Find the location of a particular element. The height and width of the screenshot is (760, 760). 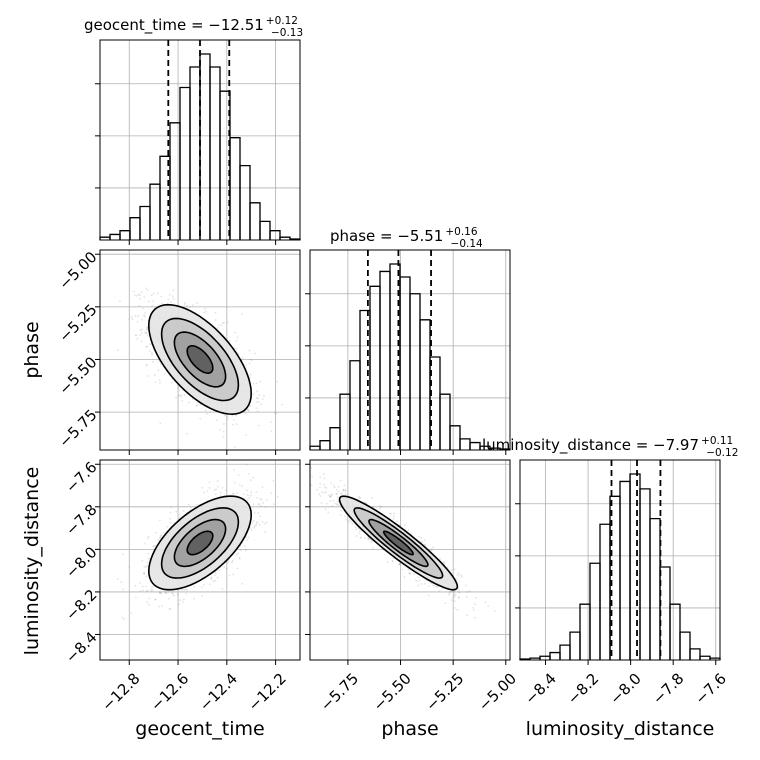

x-tick-label-geocent_time: −12.2 is located at coordinates (267, 692).